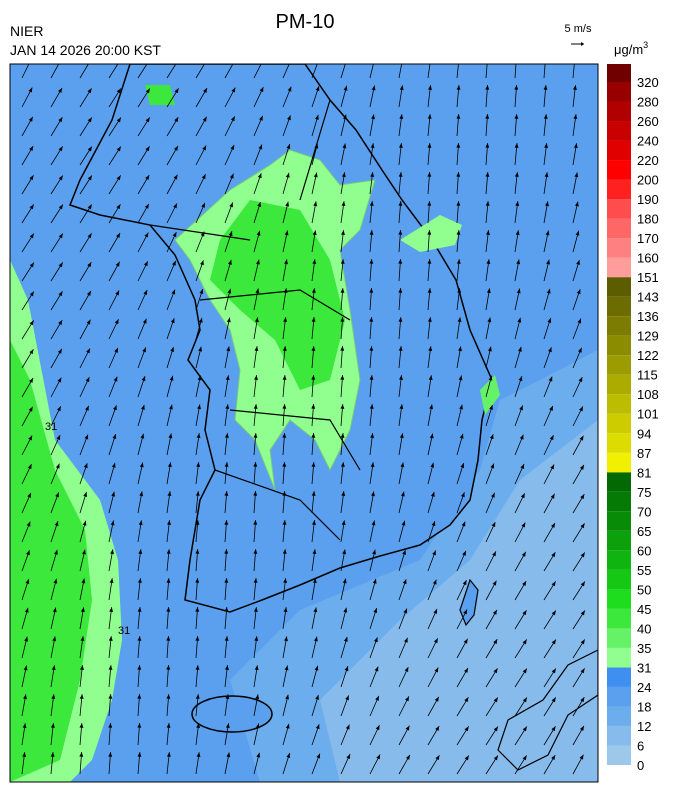 The height and width of the screenshot is (795, 673). Describe the element at coordinates (640, 765) in the screenshot. I see `colorbar-label: 0` at that location.